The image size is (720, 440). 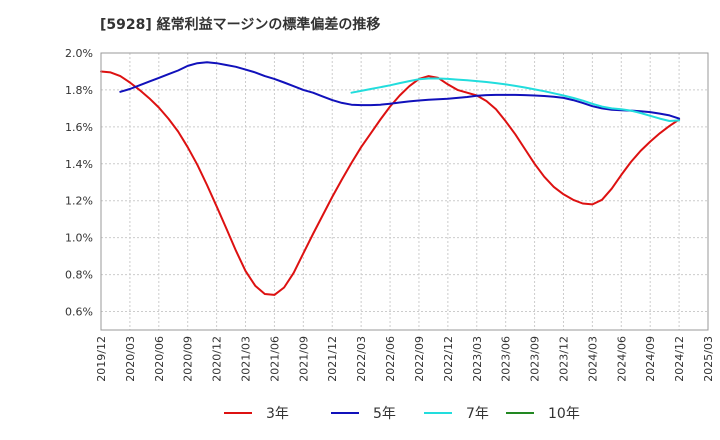 What do you see at coordinates (563, 359) in the screenshot?
I see `x-tick-label: 2023/12` at bounding box center [563, 359].